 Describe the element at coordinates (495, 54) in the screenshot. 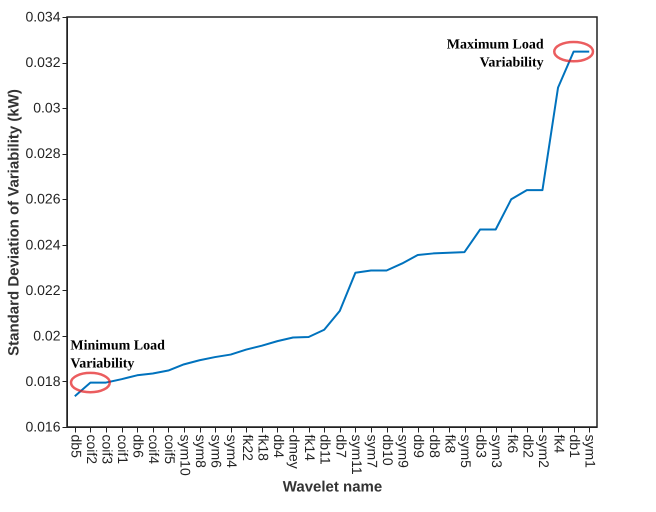

I see `annotation: Maximum Load Variability` at that location.